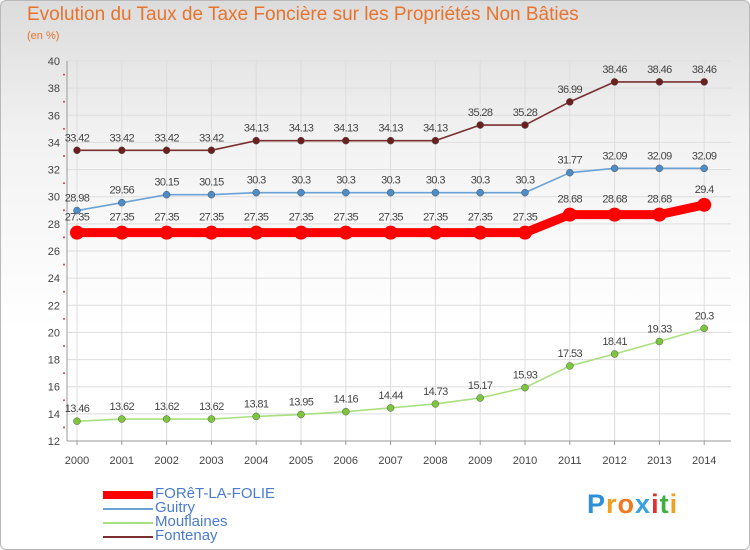 This screenshot has height=550, width=750. I want to click on y-tick-label: 20, so click(54, 333).